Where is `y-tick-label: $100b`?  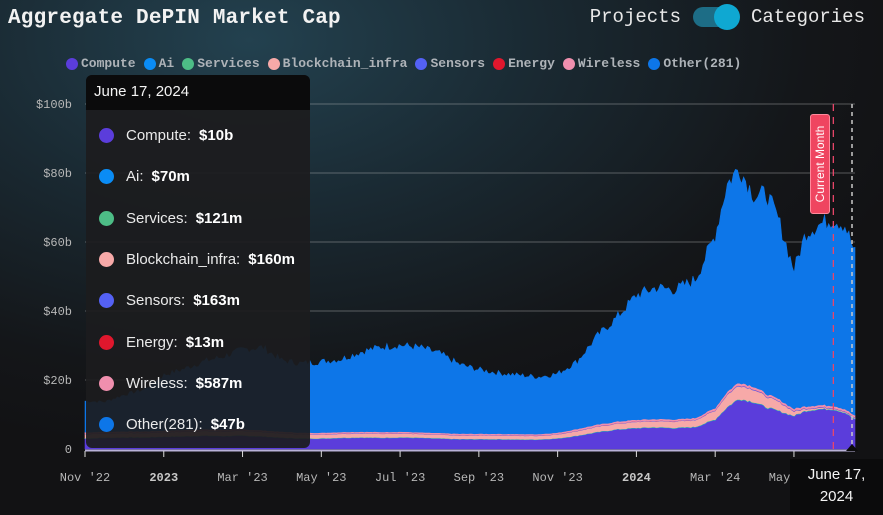 y-tick-label: $100b is located at coordinates (54, 105).